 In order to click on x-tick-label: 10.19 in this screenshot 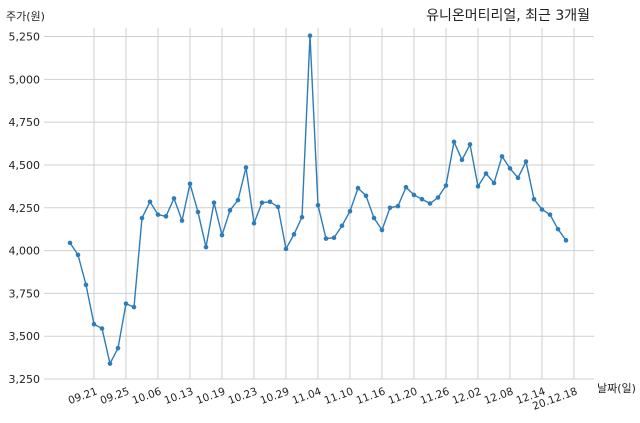, I will do `click(211, 397)`.